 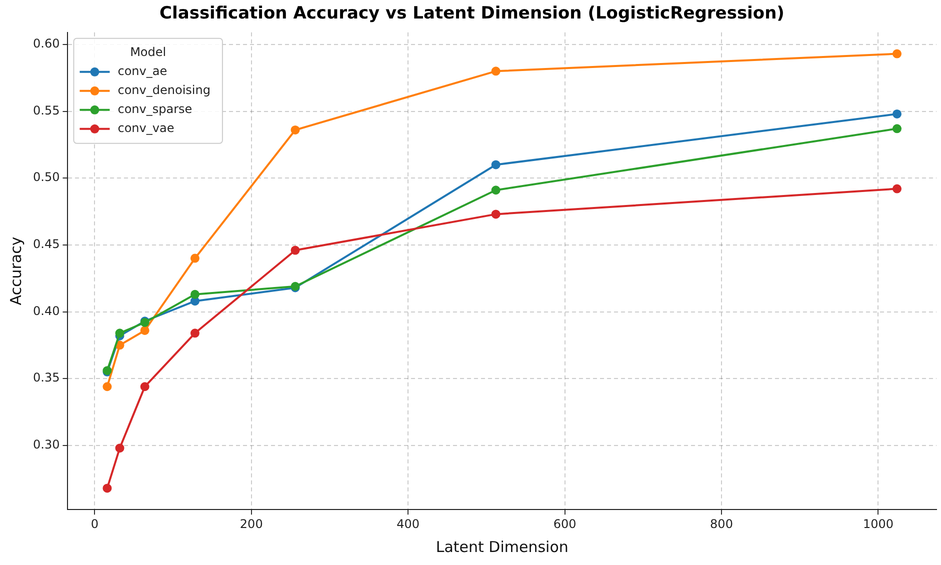 What do you see at coordinates (878, 523) in the screenshot?
I see `x-tick-label: 1000` at bounding box center [878, 523].